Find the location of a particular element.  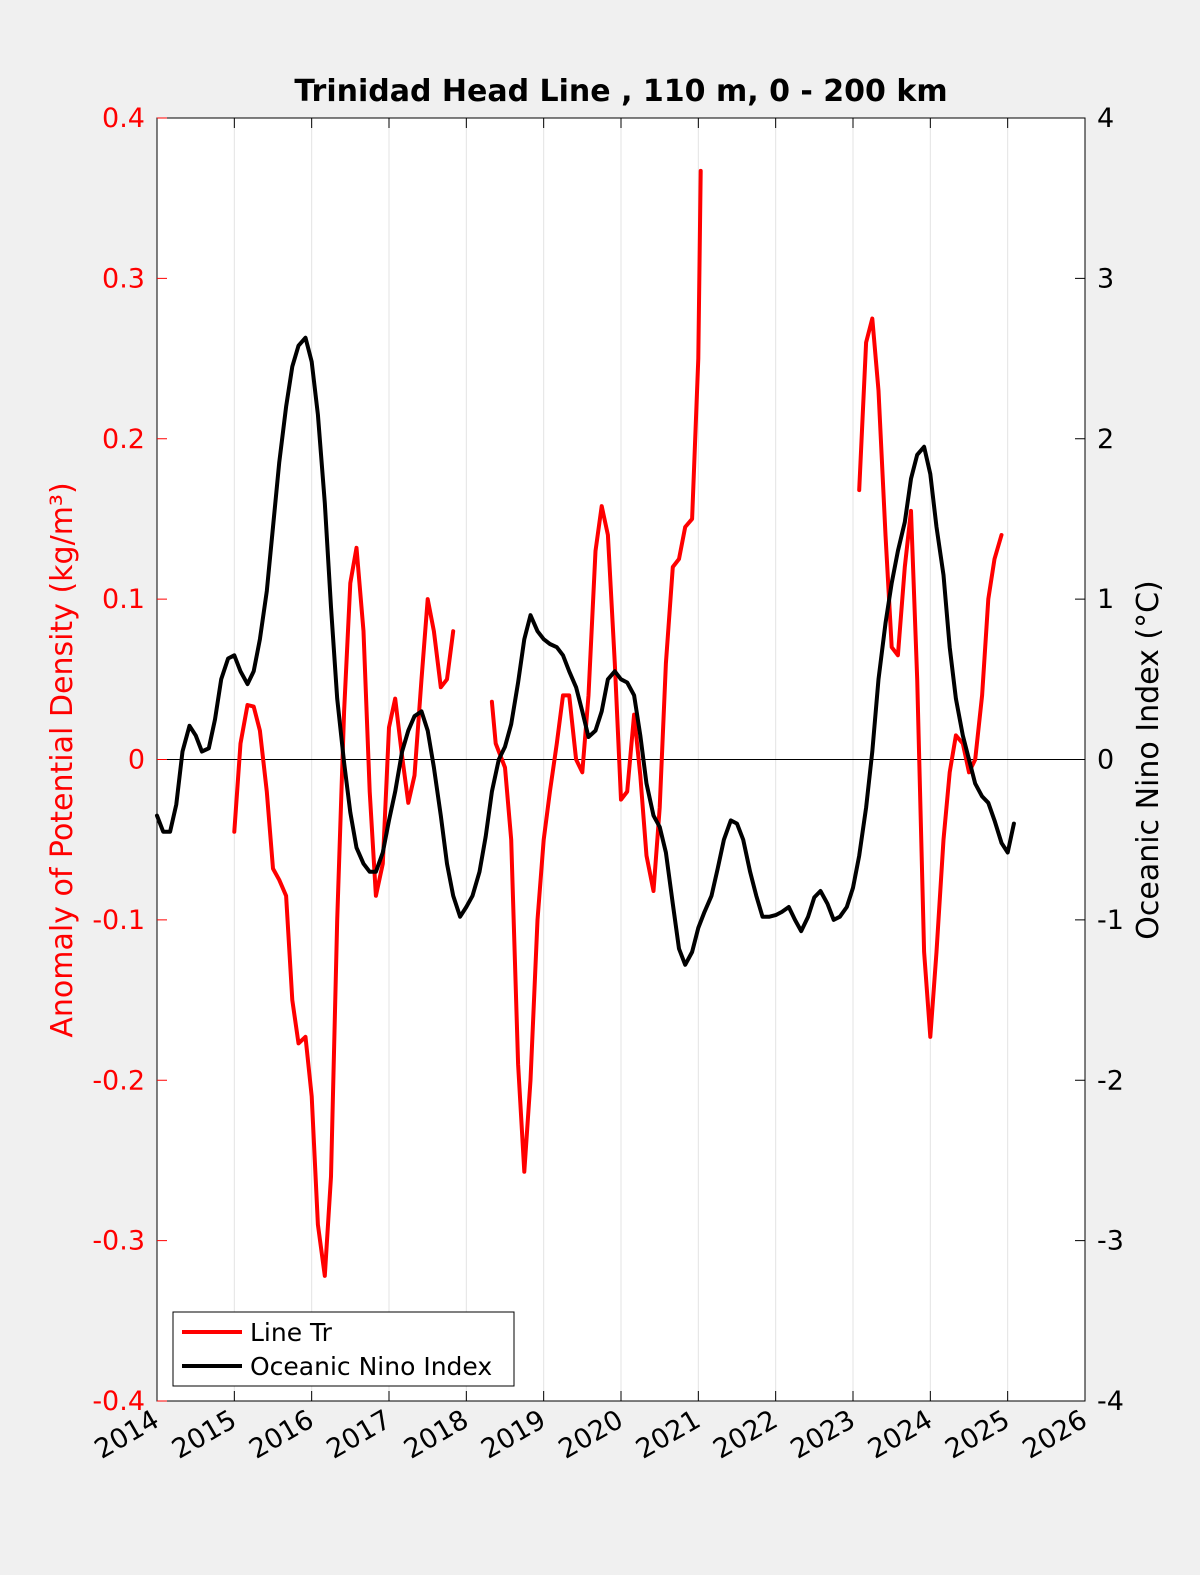

legend-label-oni: Oceanic Nino Index is located at coordinates (371, 1366).